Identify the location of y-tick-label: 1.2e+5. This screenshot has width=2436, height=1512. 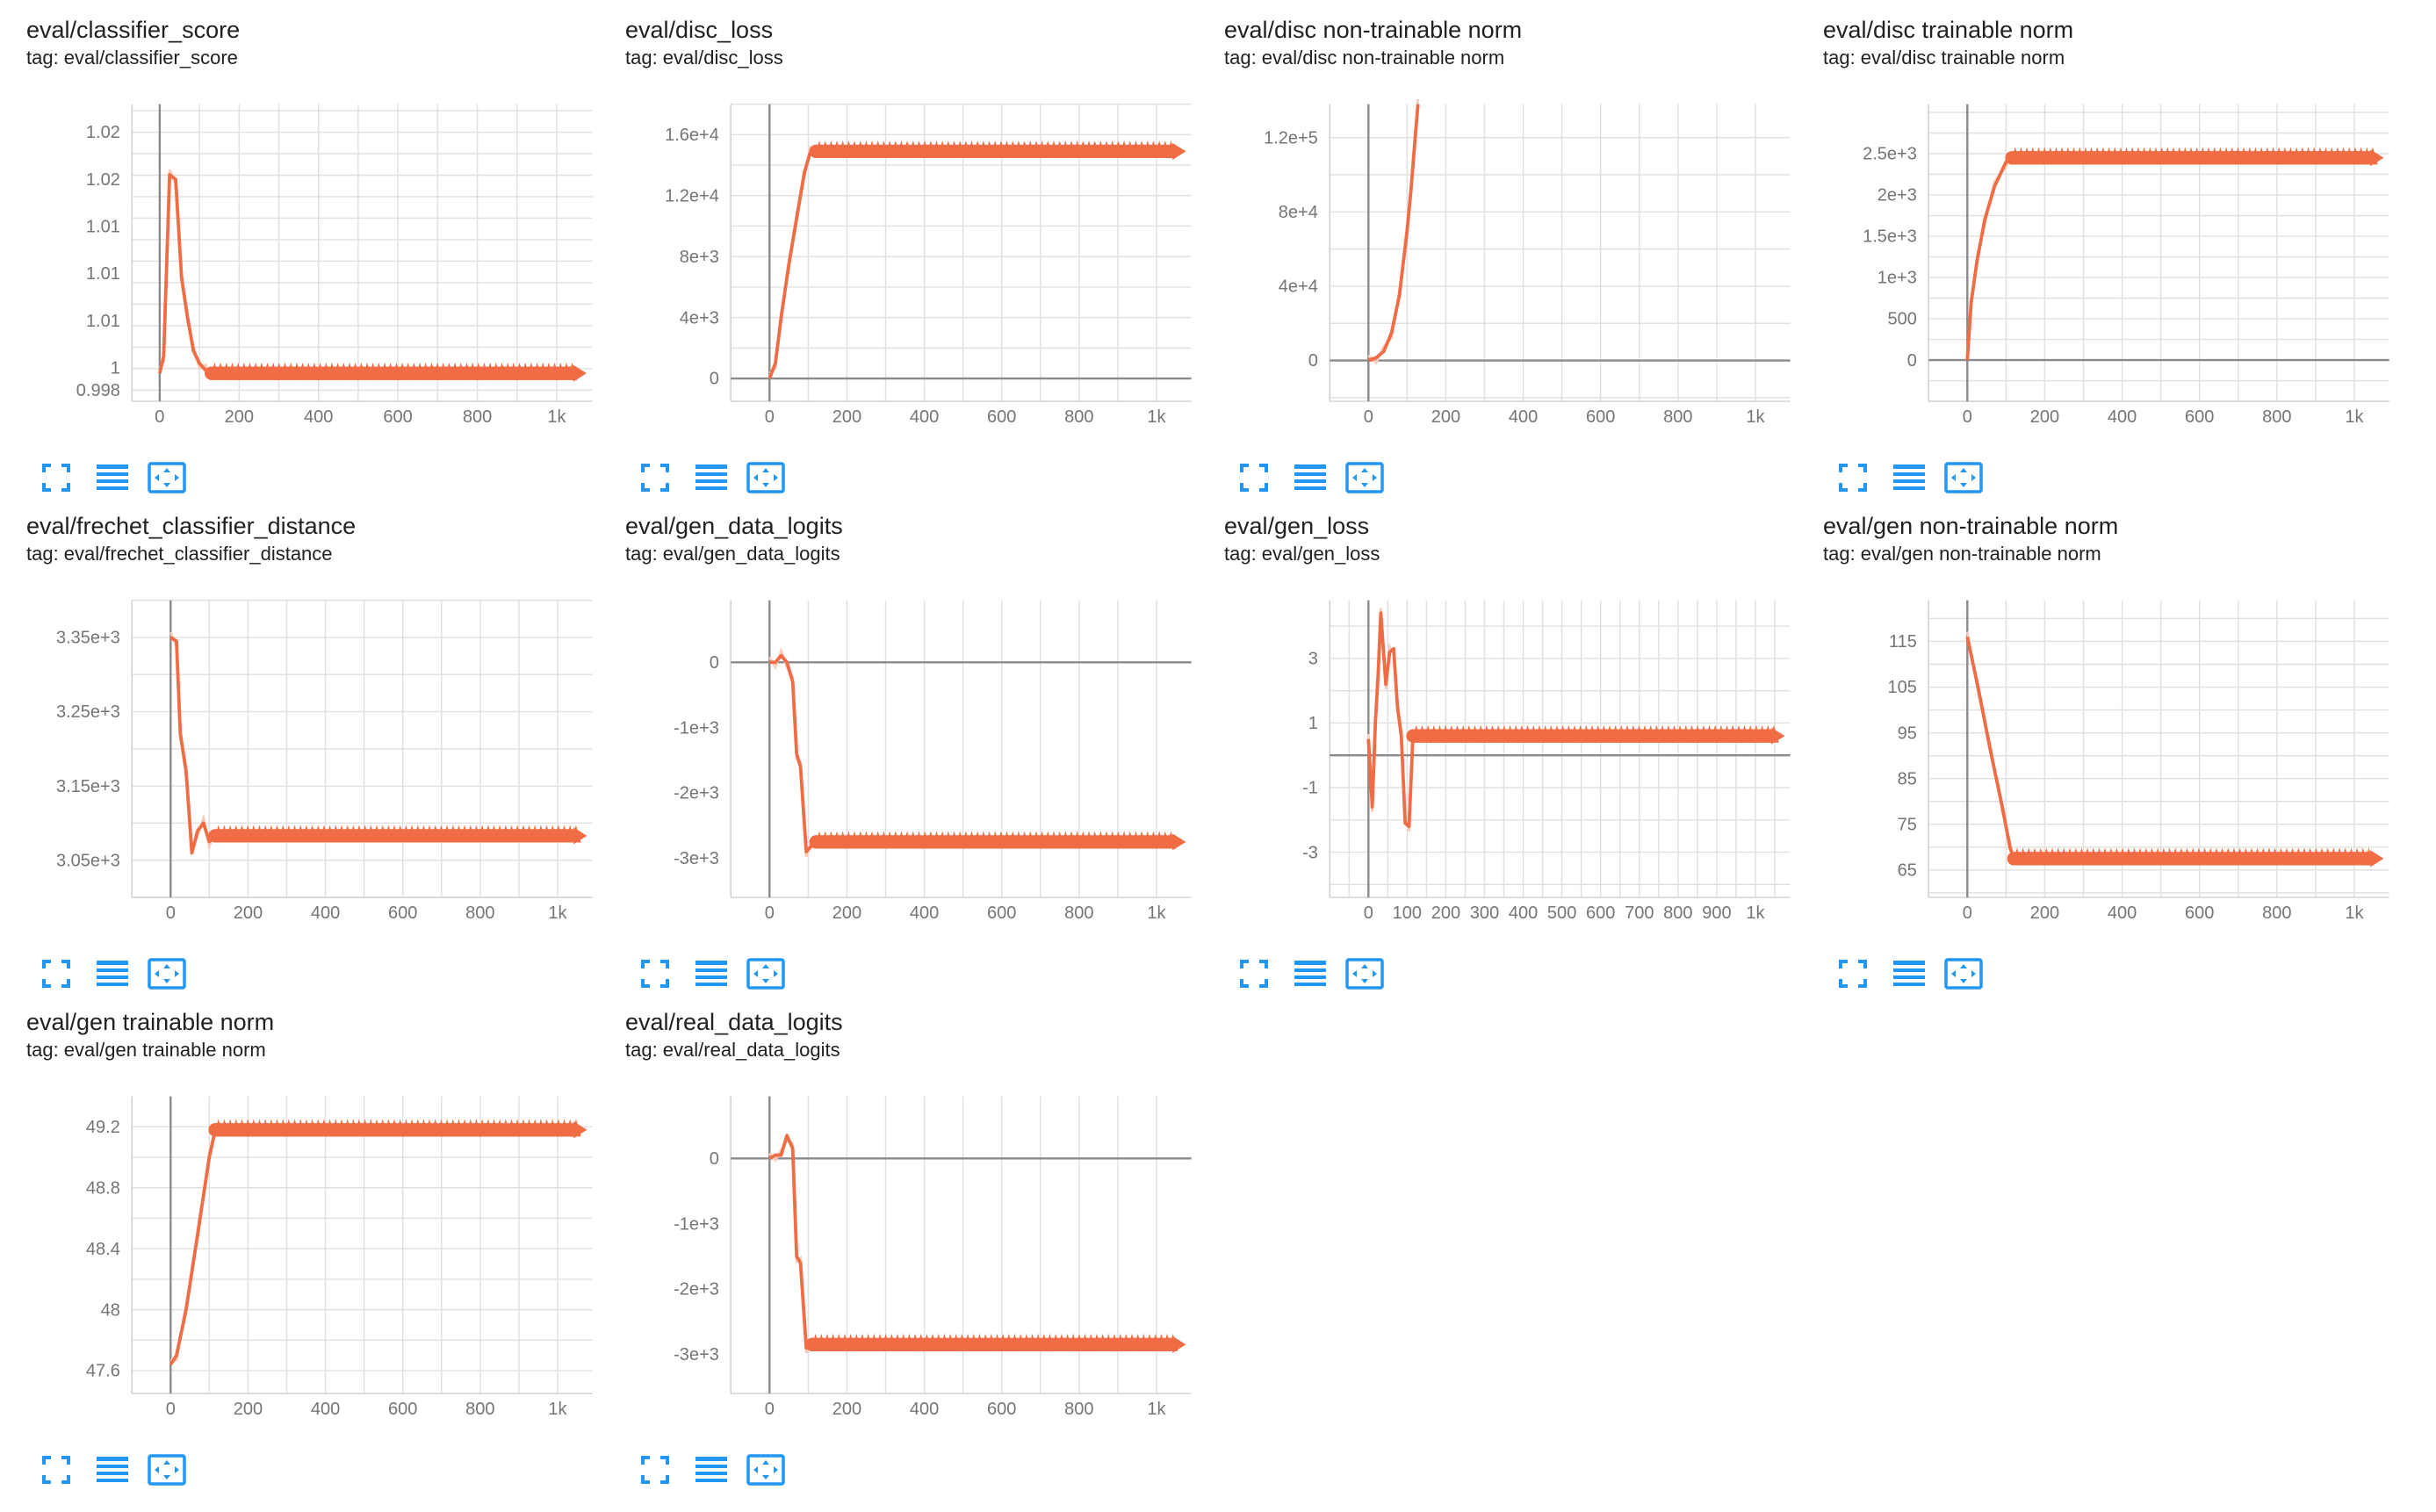
(1291, 138).